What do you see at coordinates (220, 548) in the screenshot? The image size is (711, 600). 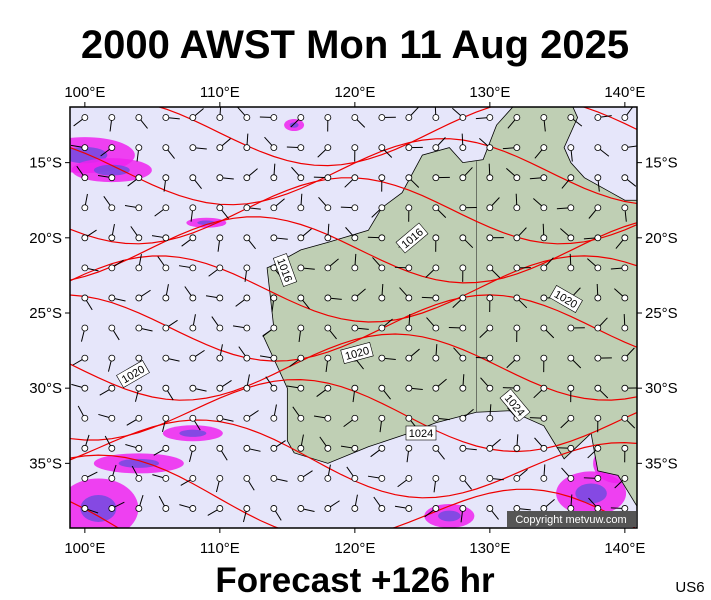 I see `lon-tick-label: 110°E` at bounding box center [220, 548].